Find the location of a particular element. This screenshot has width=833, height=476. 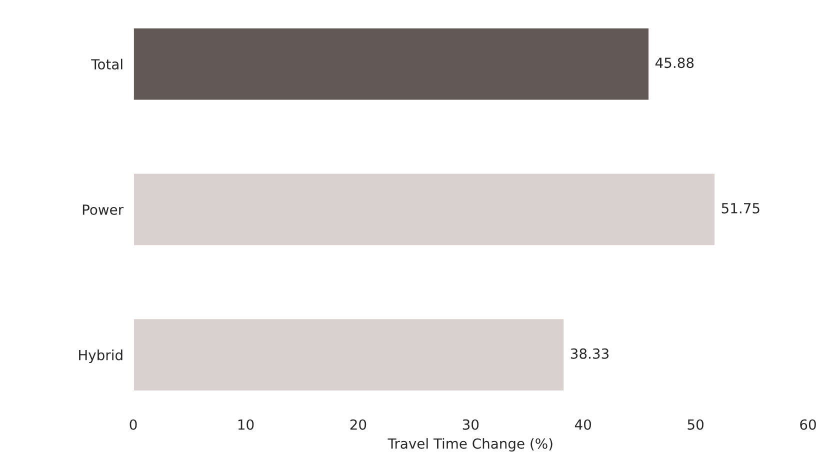

y-tick-label: Hybrid is located at coordinates (100, 356).